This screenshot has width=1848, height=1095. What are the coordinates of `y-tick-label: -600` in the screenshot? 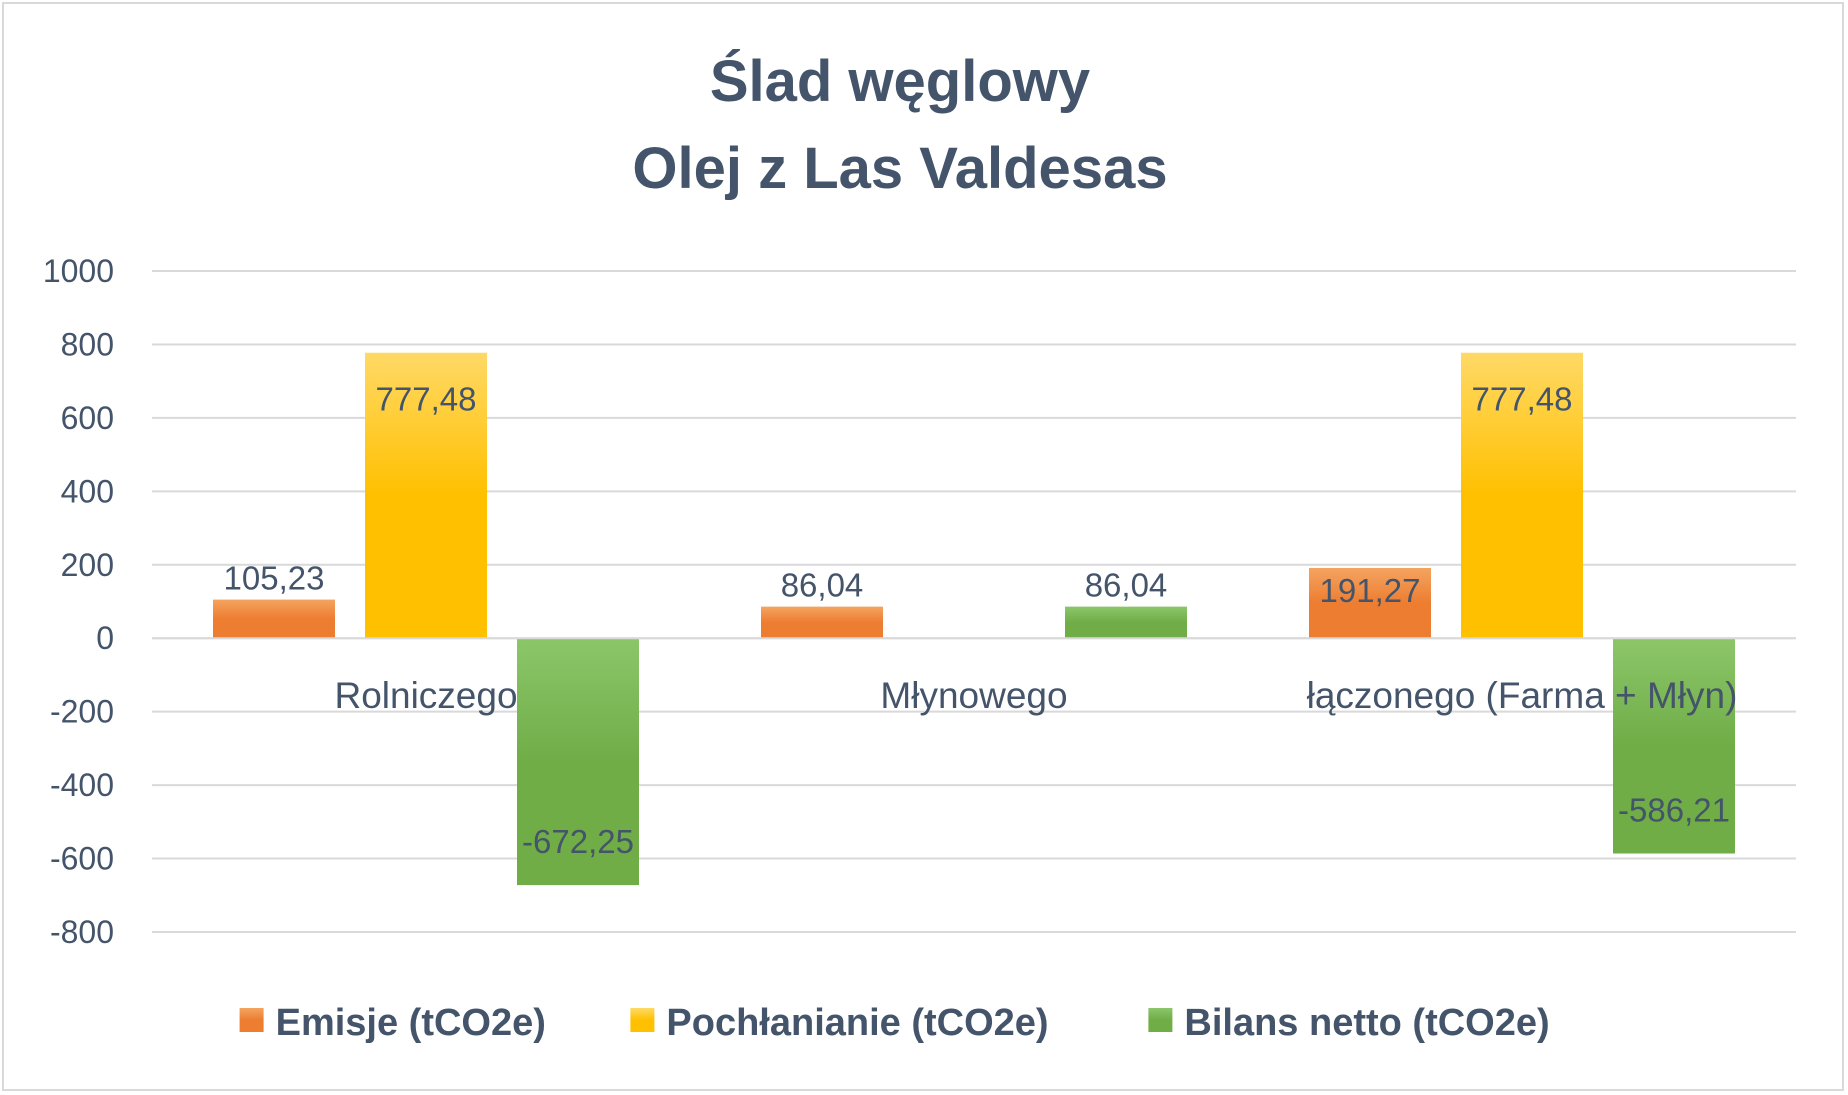 It's located at (82, 859).